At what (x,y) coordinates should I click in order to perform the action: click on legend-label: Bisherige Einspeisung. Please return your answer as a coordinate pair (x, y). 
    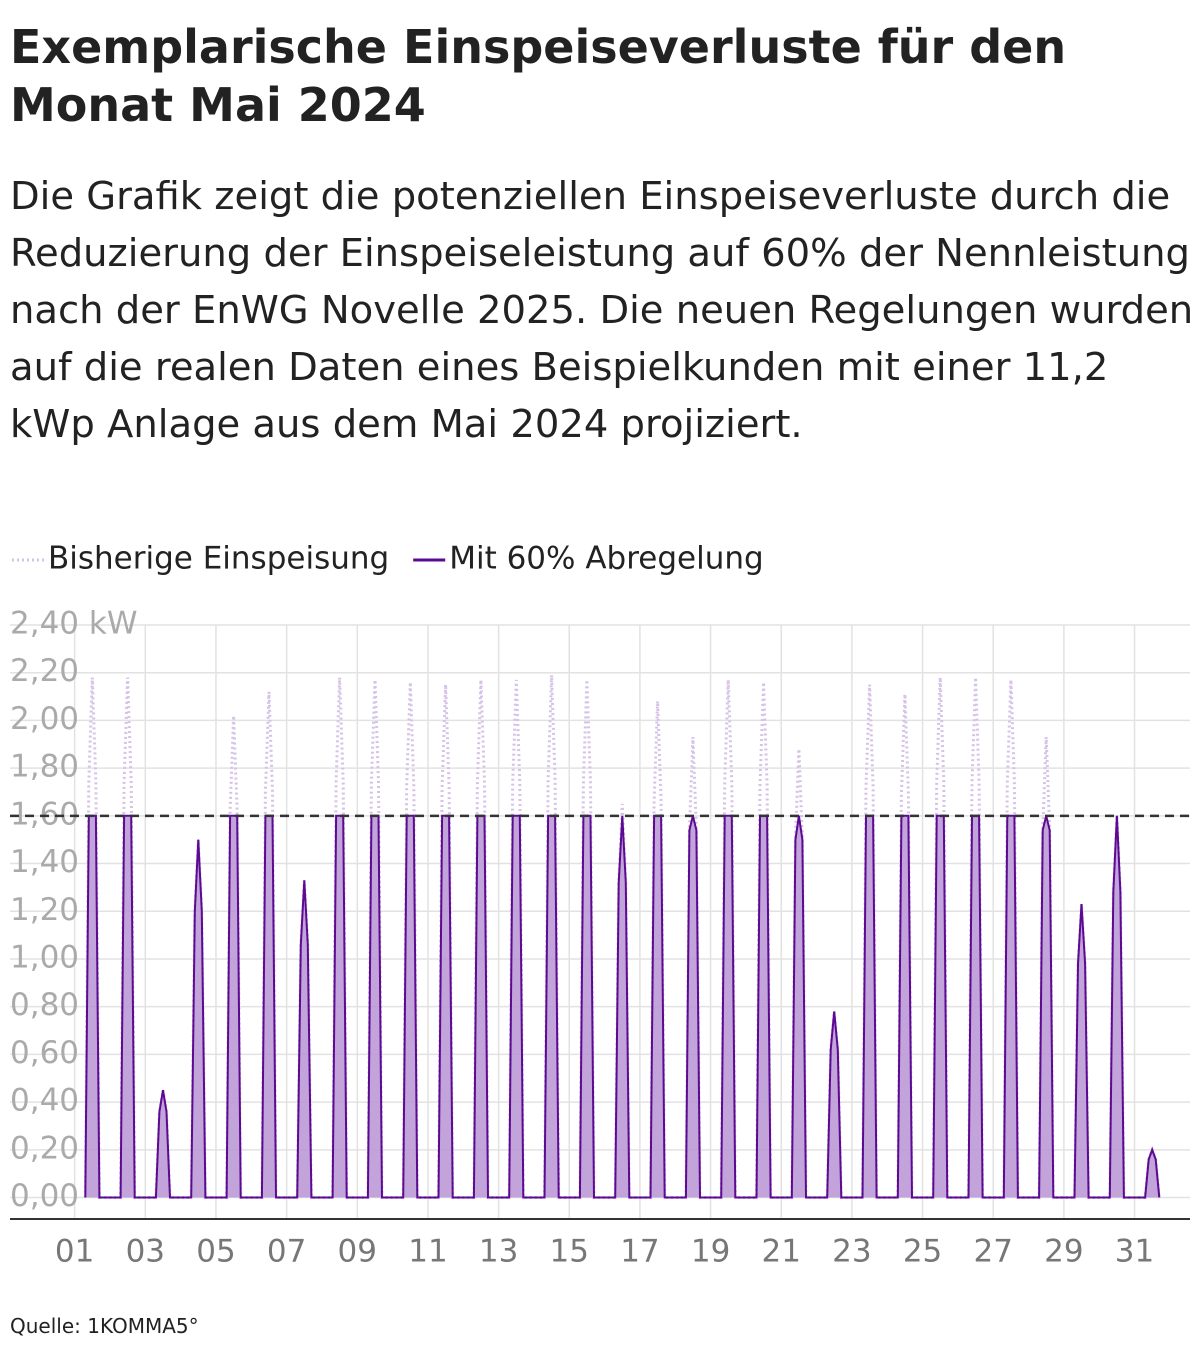
    Looking at the image, I should click on (218, 559).